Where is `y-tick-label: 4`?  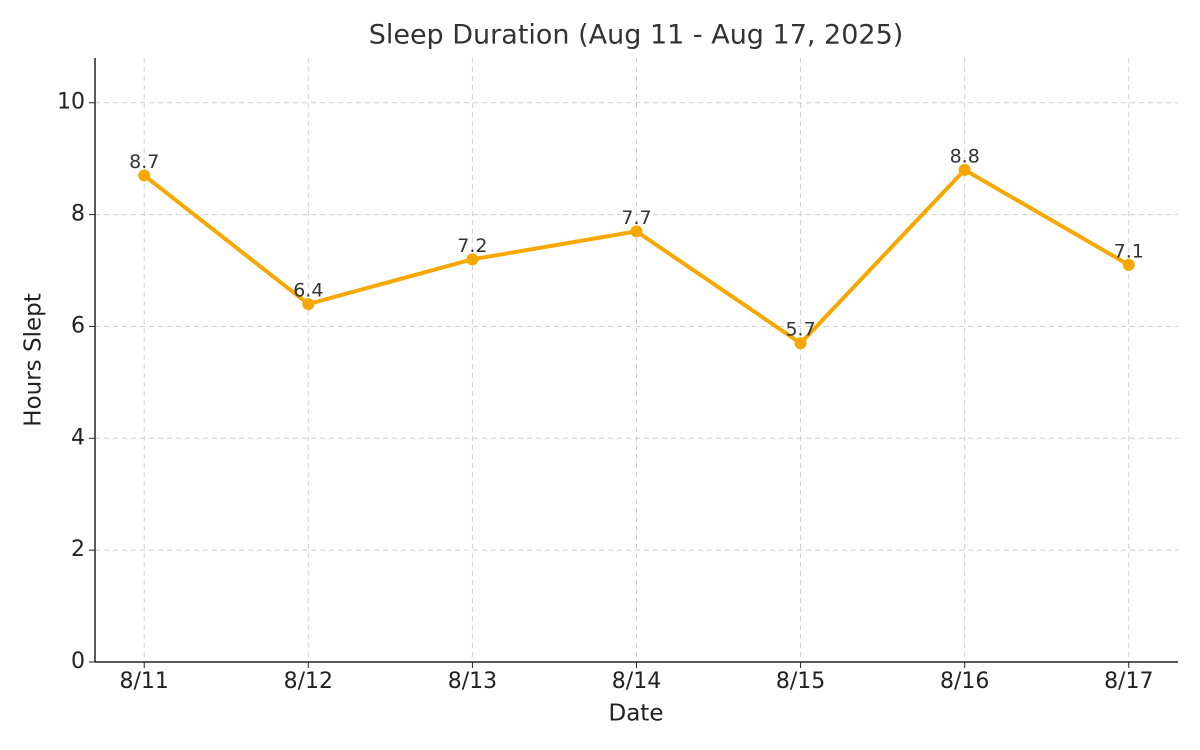 y-tick-label: 4 is located at coordinates (78, 437).